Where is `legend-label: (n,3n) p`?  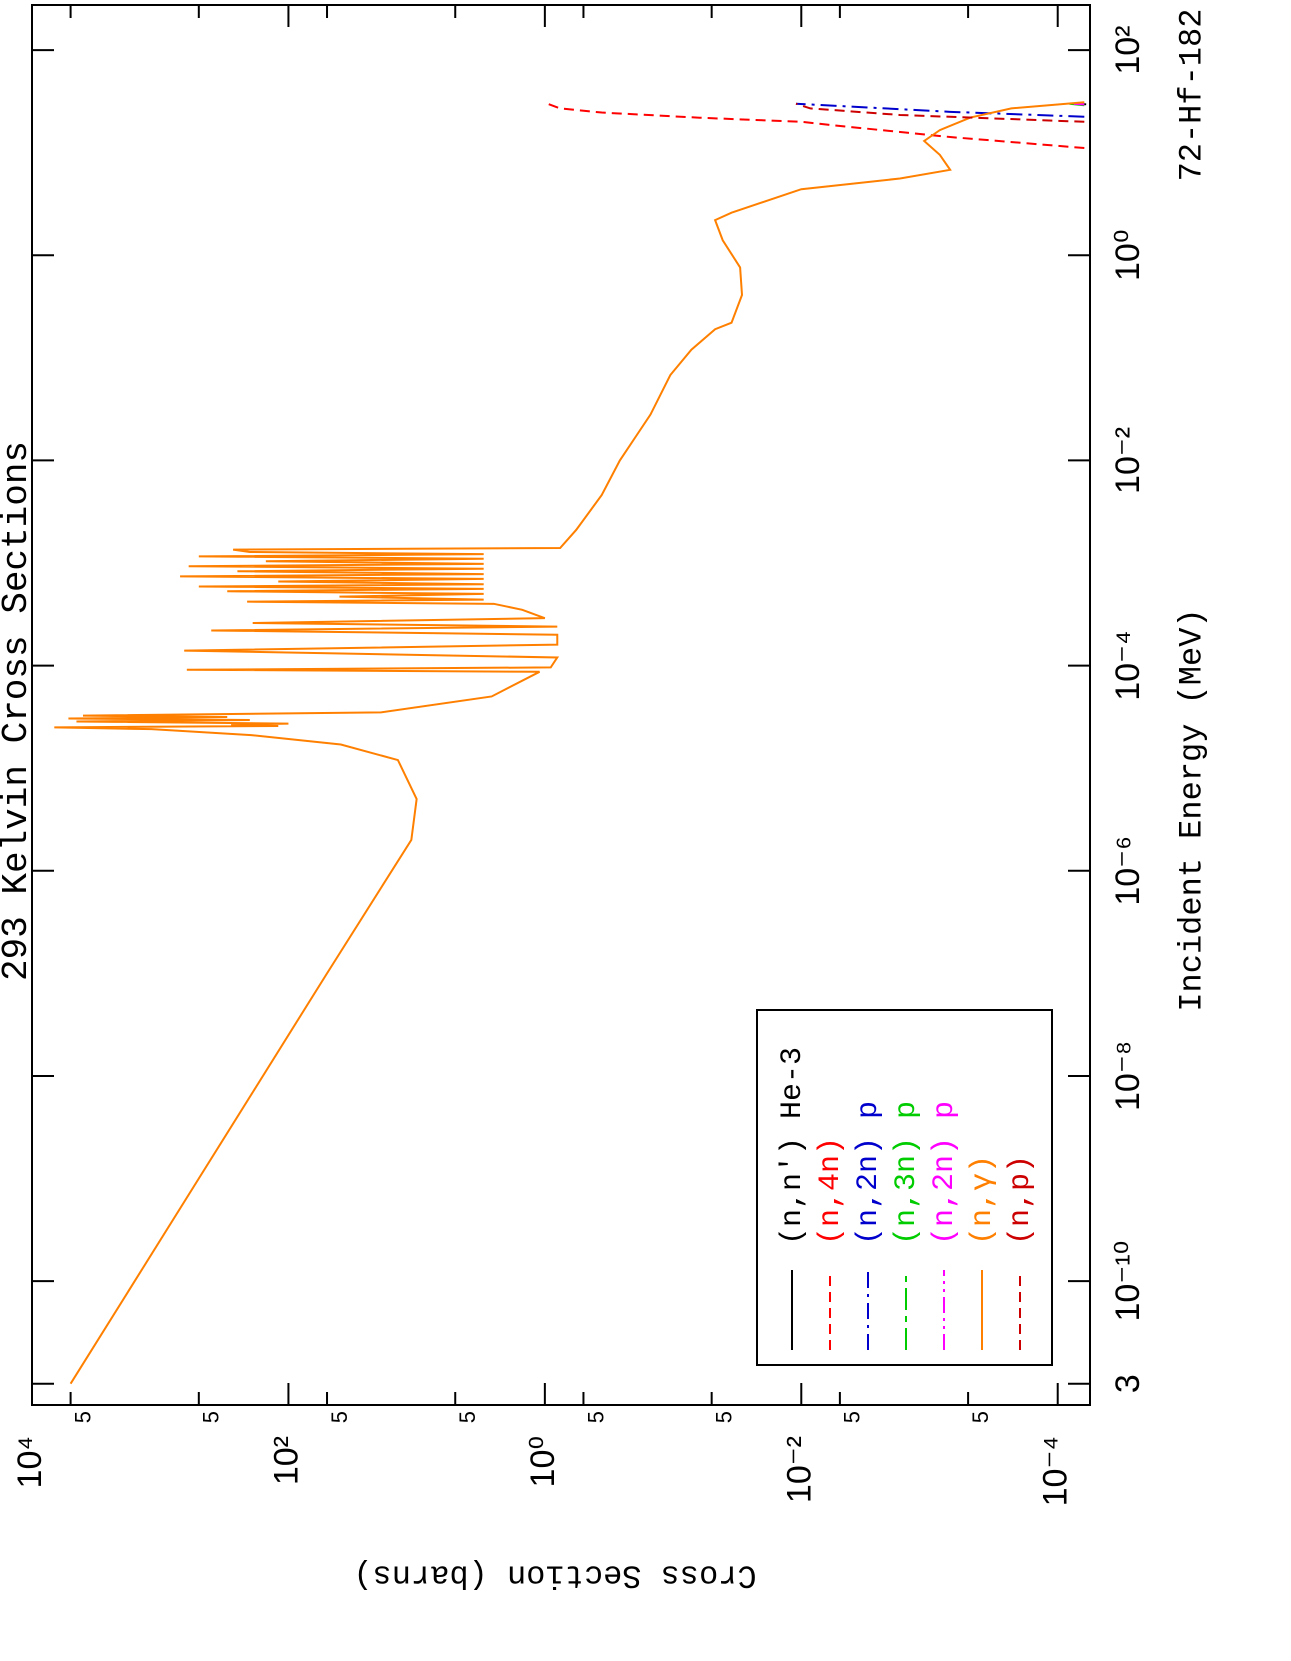 legend-label: (n,3n) p is located at coordinates (907, 1173).